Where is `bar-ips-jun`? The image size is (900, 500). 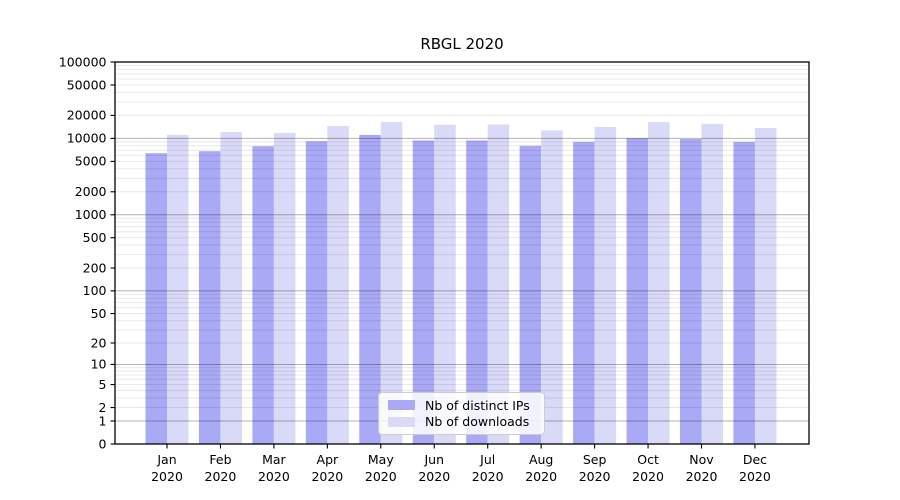 bar-ips-jun is located at coordinates (423, 292).